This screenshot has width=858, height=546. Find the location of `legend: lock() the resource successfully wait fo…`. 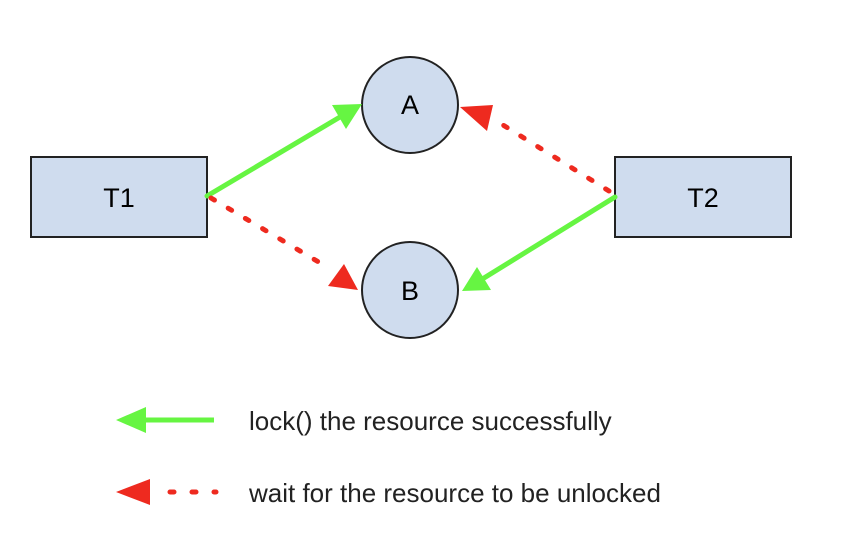

legend: lock() the resource successfully wait fo… is located at coordinates (388, 457).